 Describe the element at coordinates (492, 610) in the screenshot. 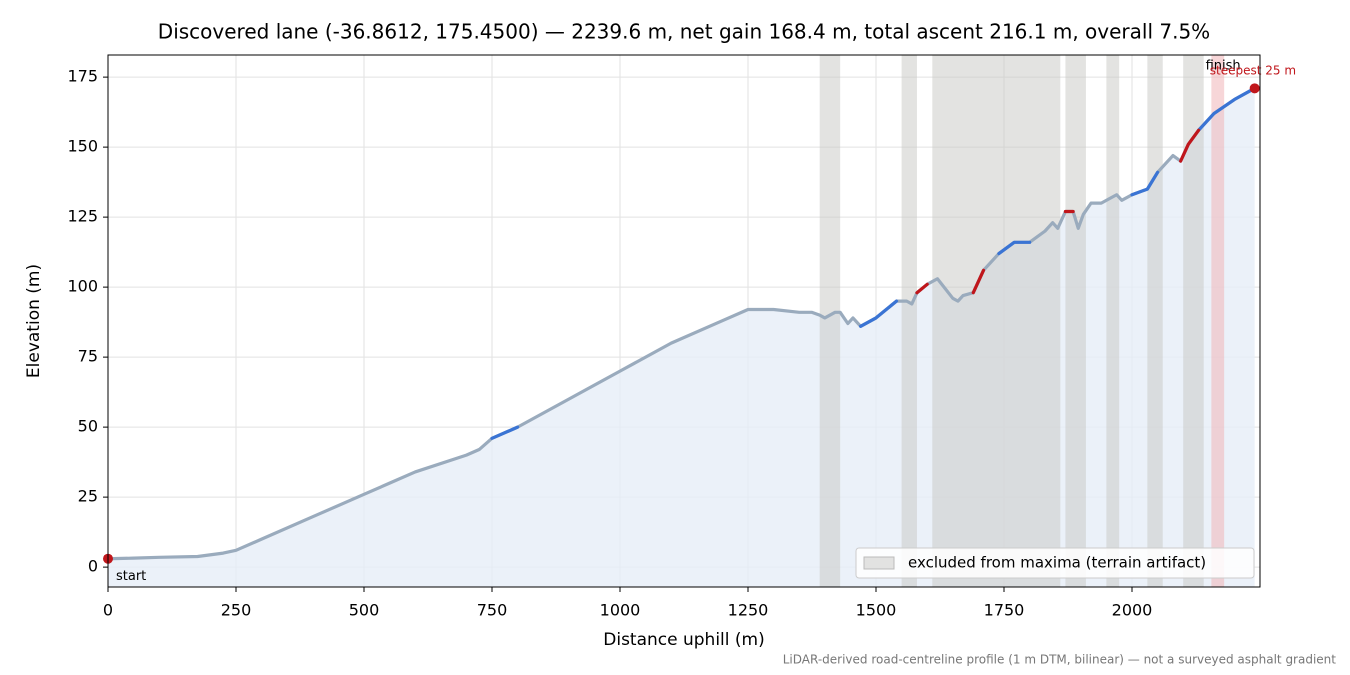

I see `x-tick-label: 750` at that location.